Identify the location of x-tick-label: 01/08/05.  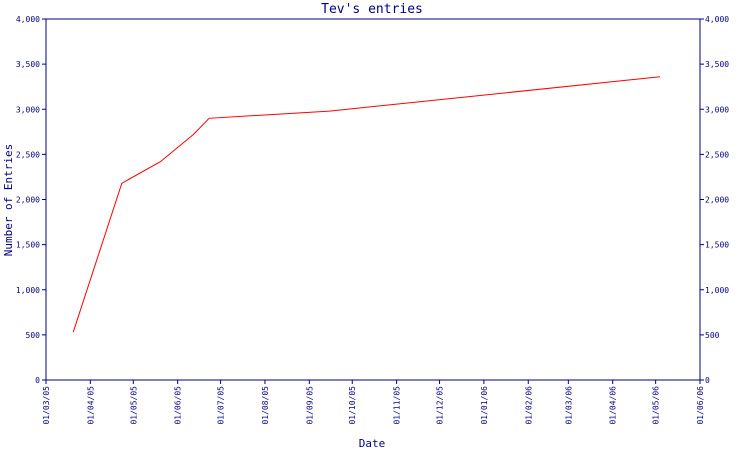
(265, 405).